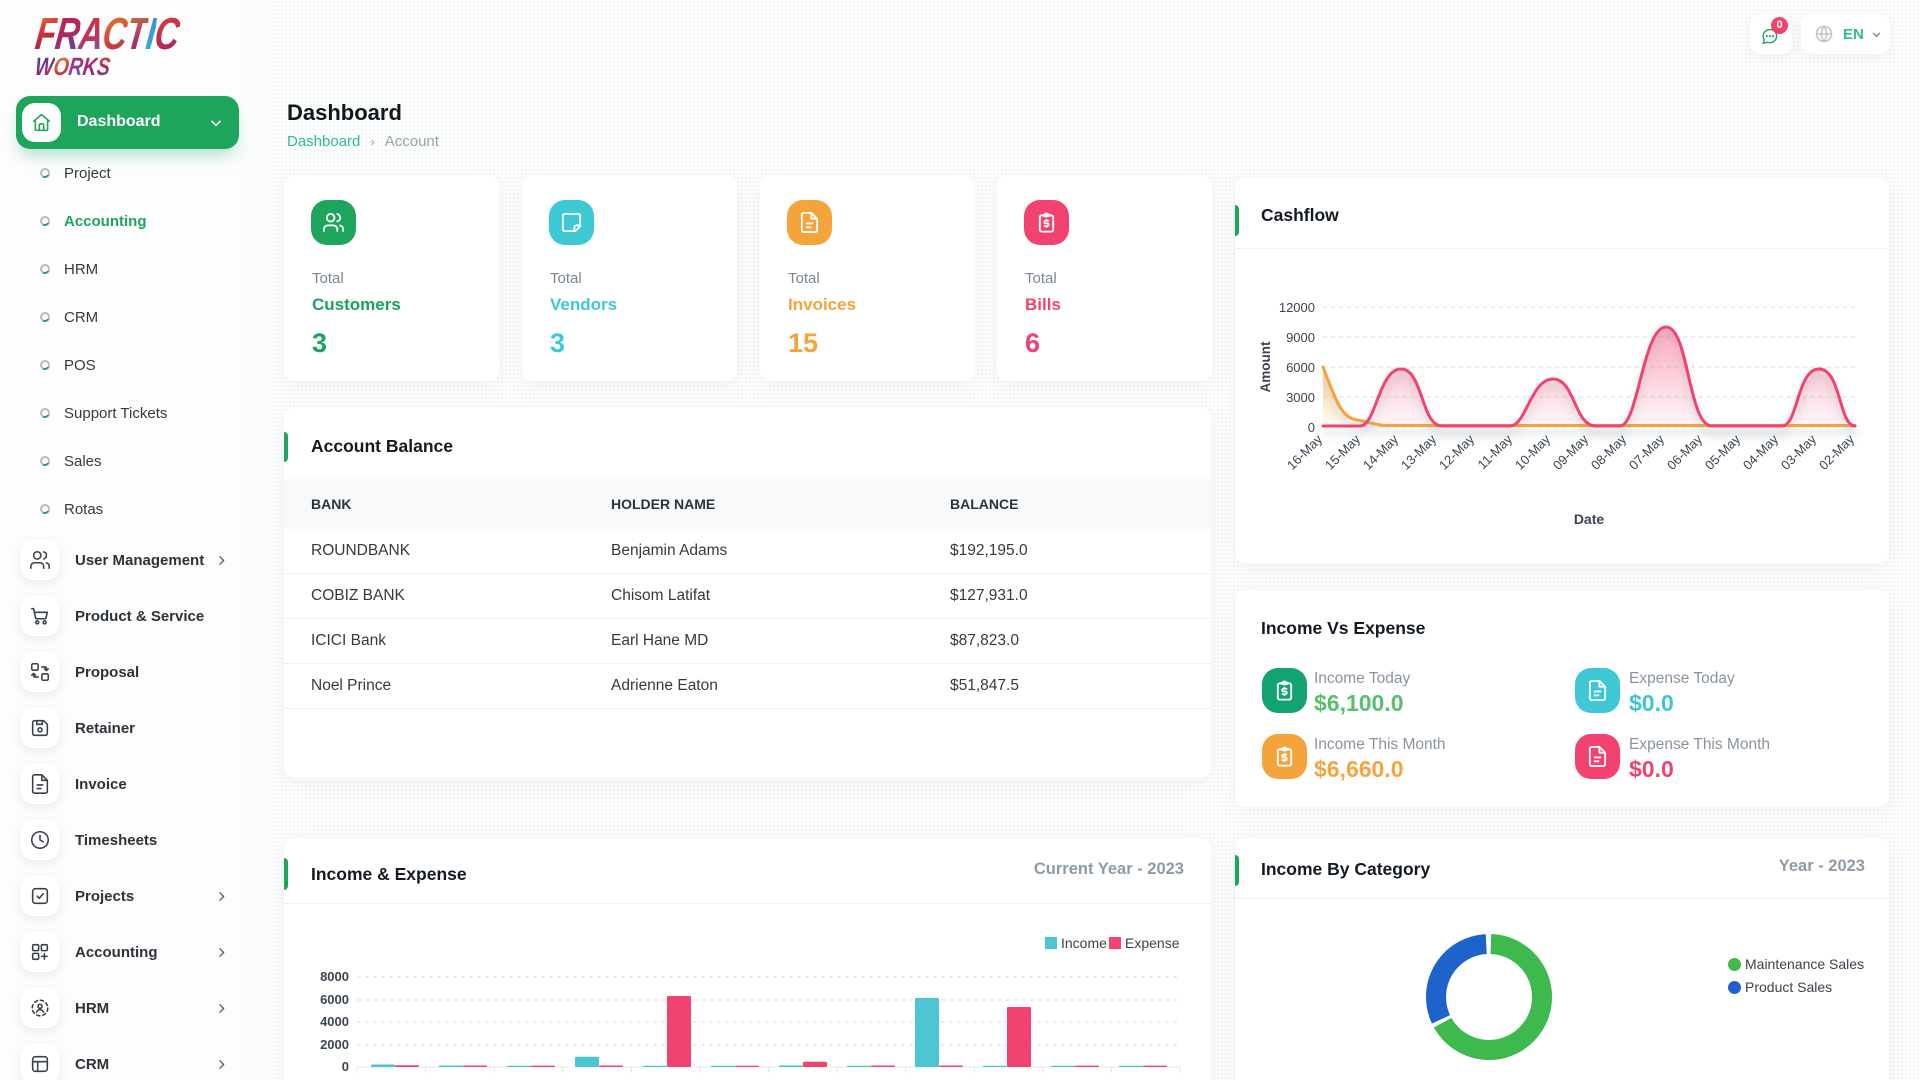  Describe the element at coordinates (334, 976) in the screenshot. I see `svg-text: 8000` at that location.